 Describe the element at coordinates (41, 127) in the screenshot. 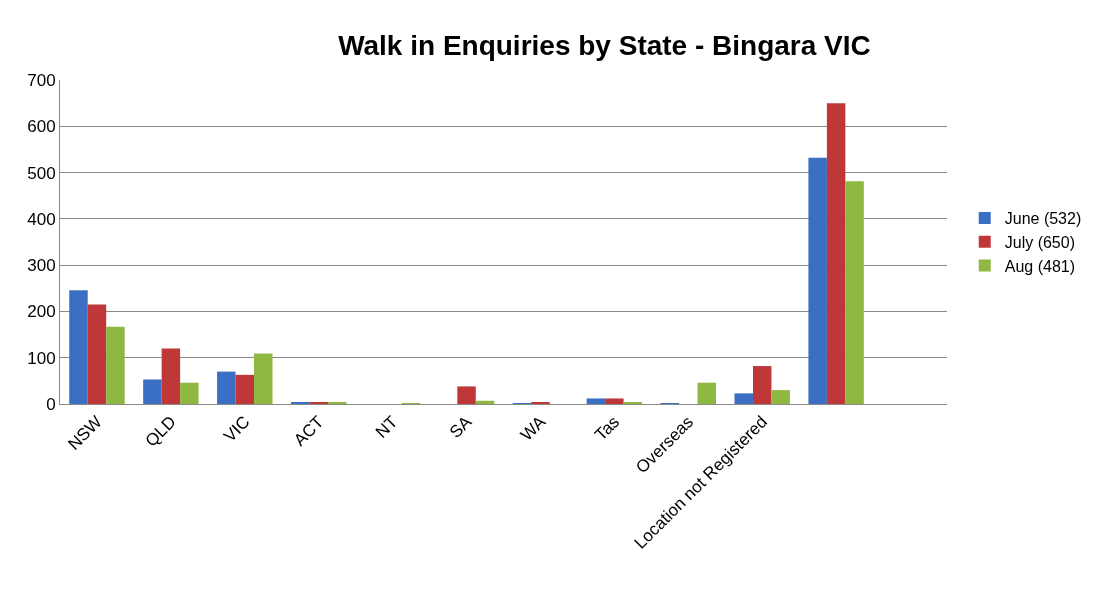

I see `y-tick-label: 600` at that location.